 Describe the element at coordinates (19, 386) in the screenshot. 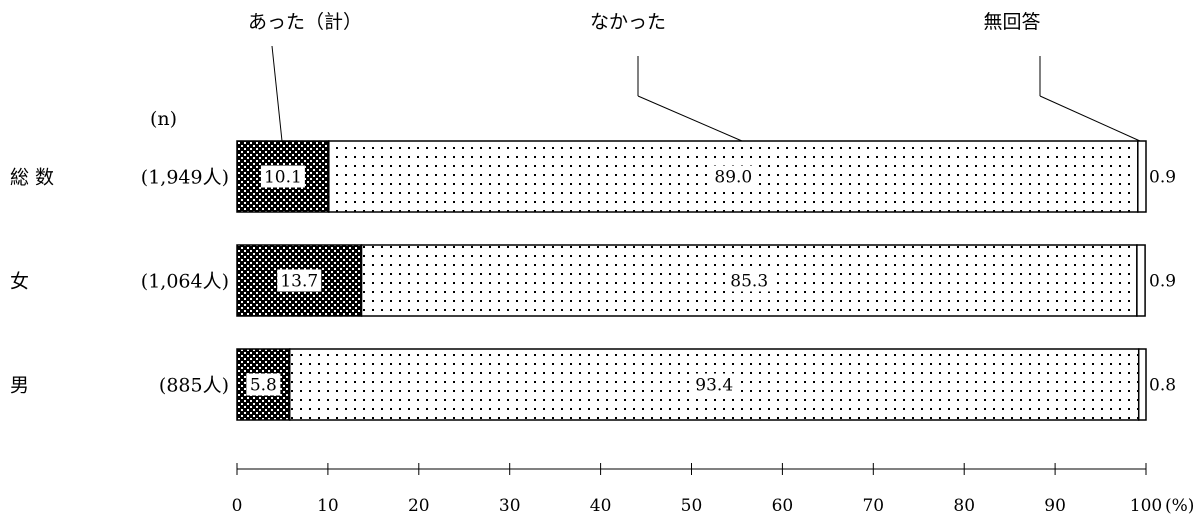

I see `category-label-3: 男` at that location.